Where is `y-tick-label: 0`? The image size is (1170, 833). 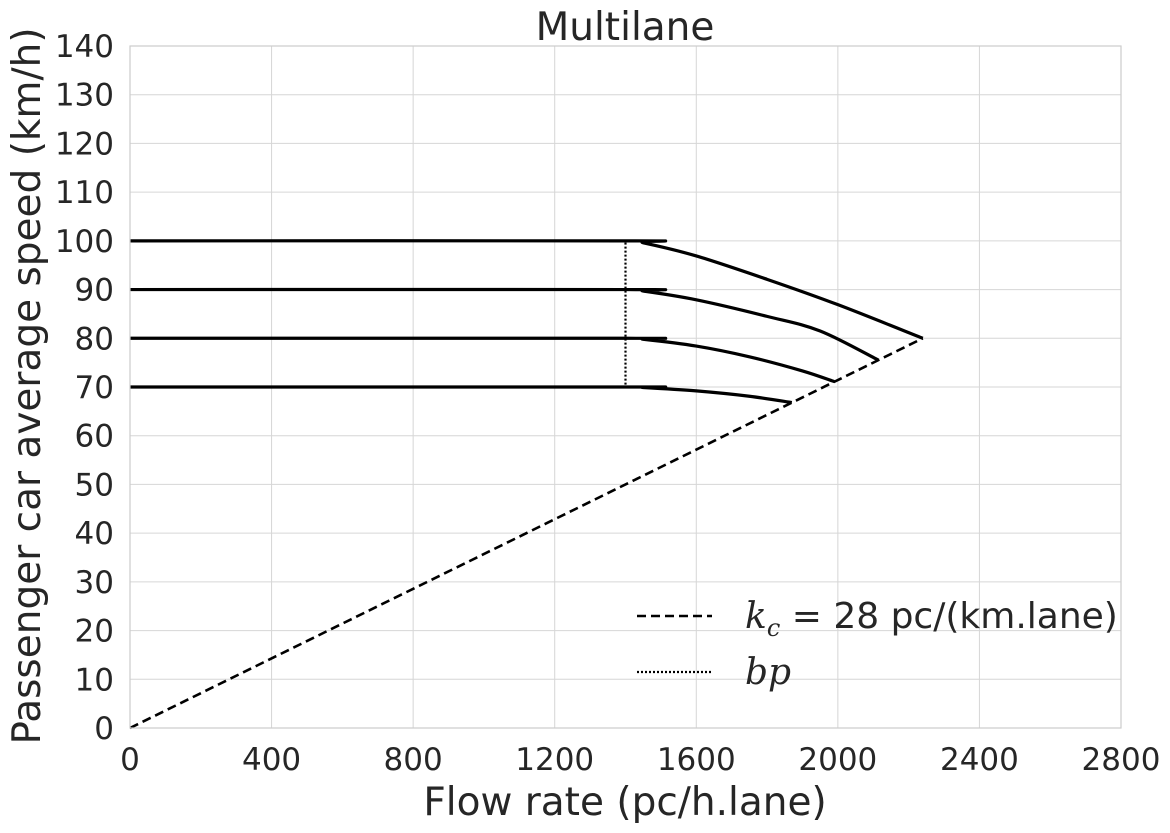
y-tick-label: 0 is located at coordinates (104, 729).